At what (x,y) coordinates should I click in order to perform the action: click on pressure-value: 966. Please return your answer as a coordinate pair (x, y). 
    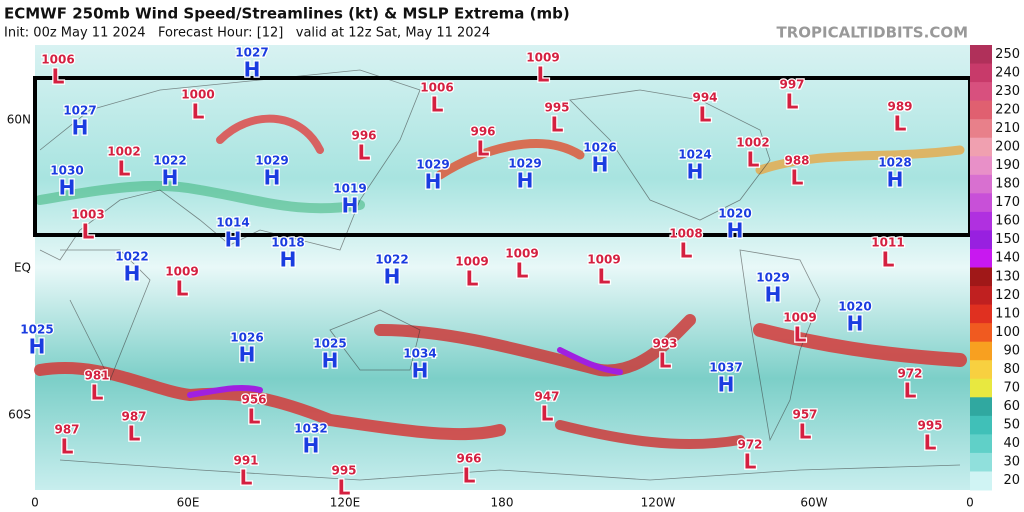
    Looking at the image, I should click on (468, 459).